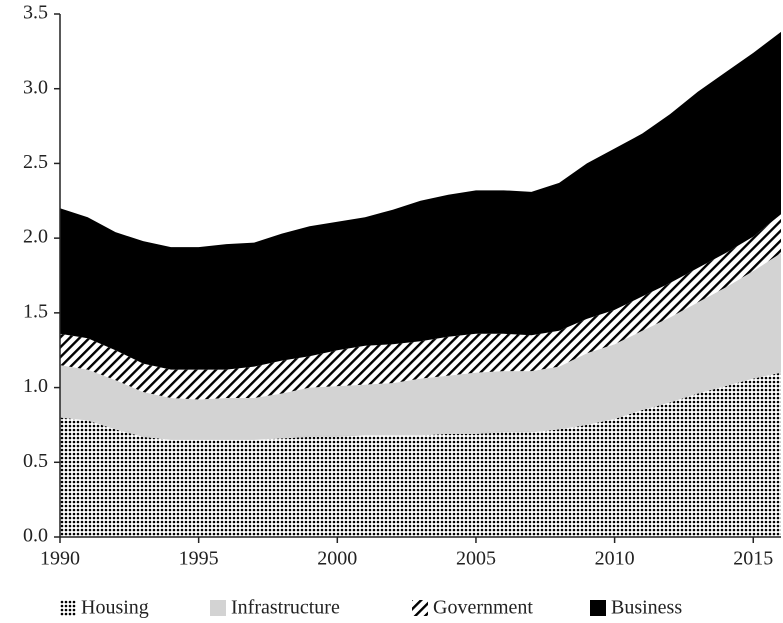 This screenshot has height=623, width=783. What do you see at coordinates (646, 608) in the screenshot?
I see `legend-label: Business` at bounding box center [646, 608].